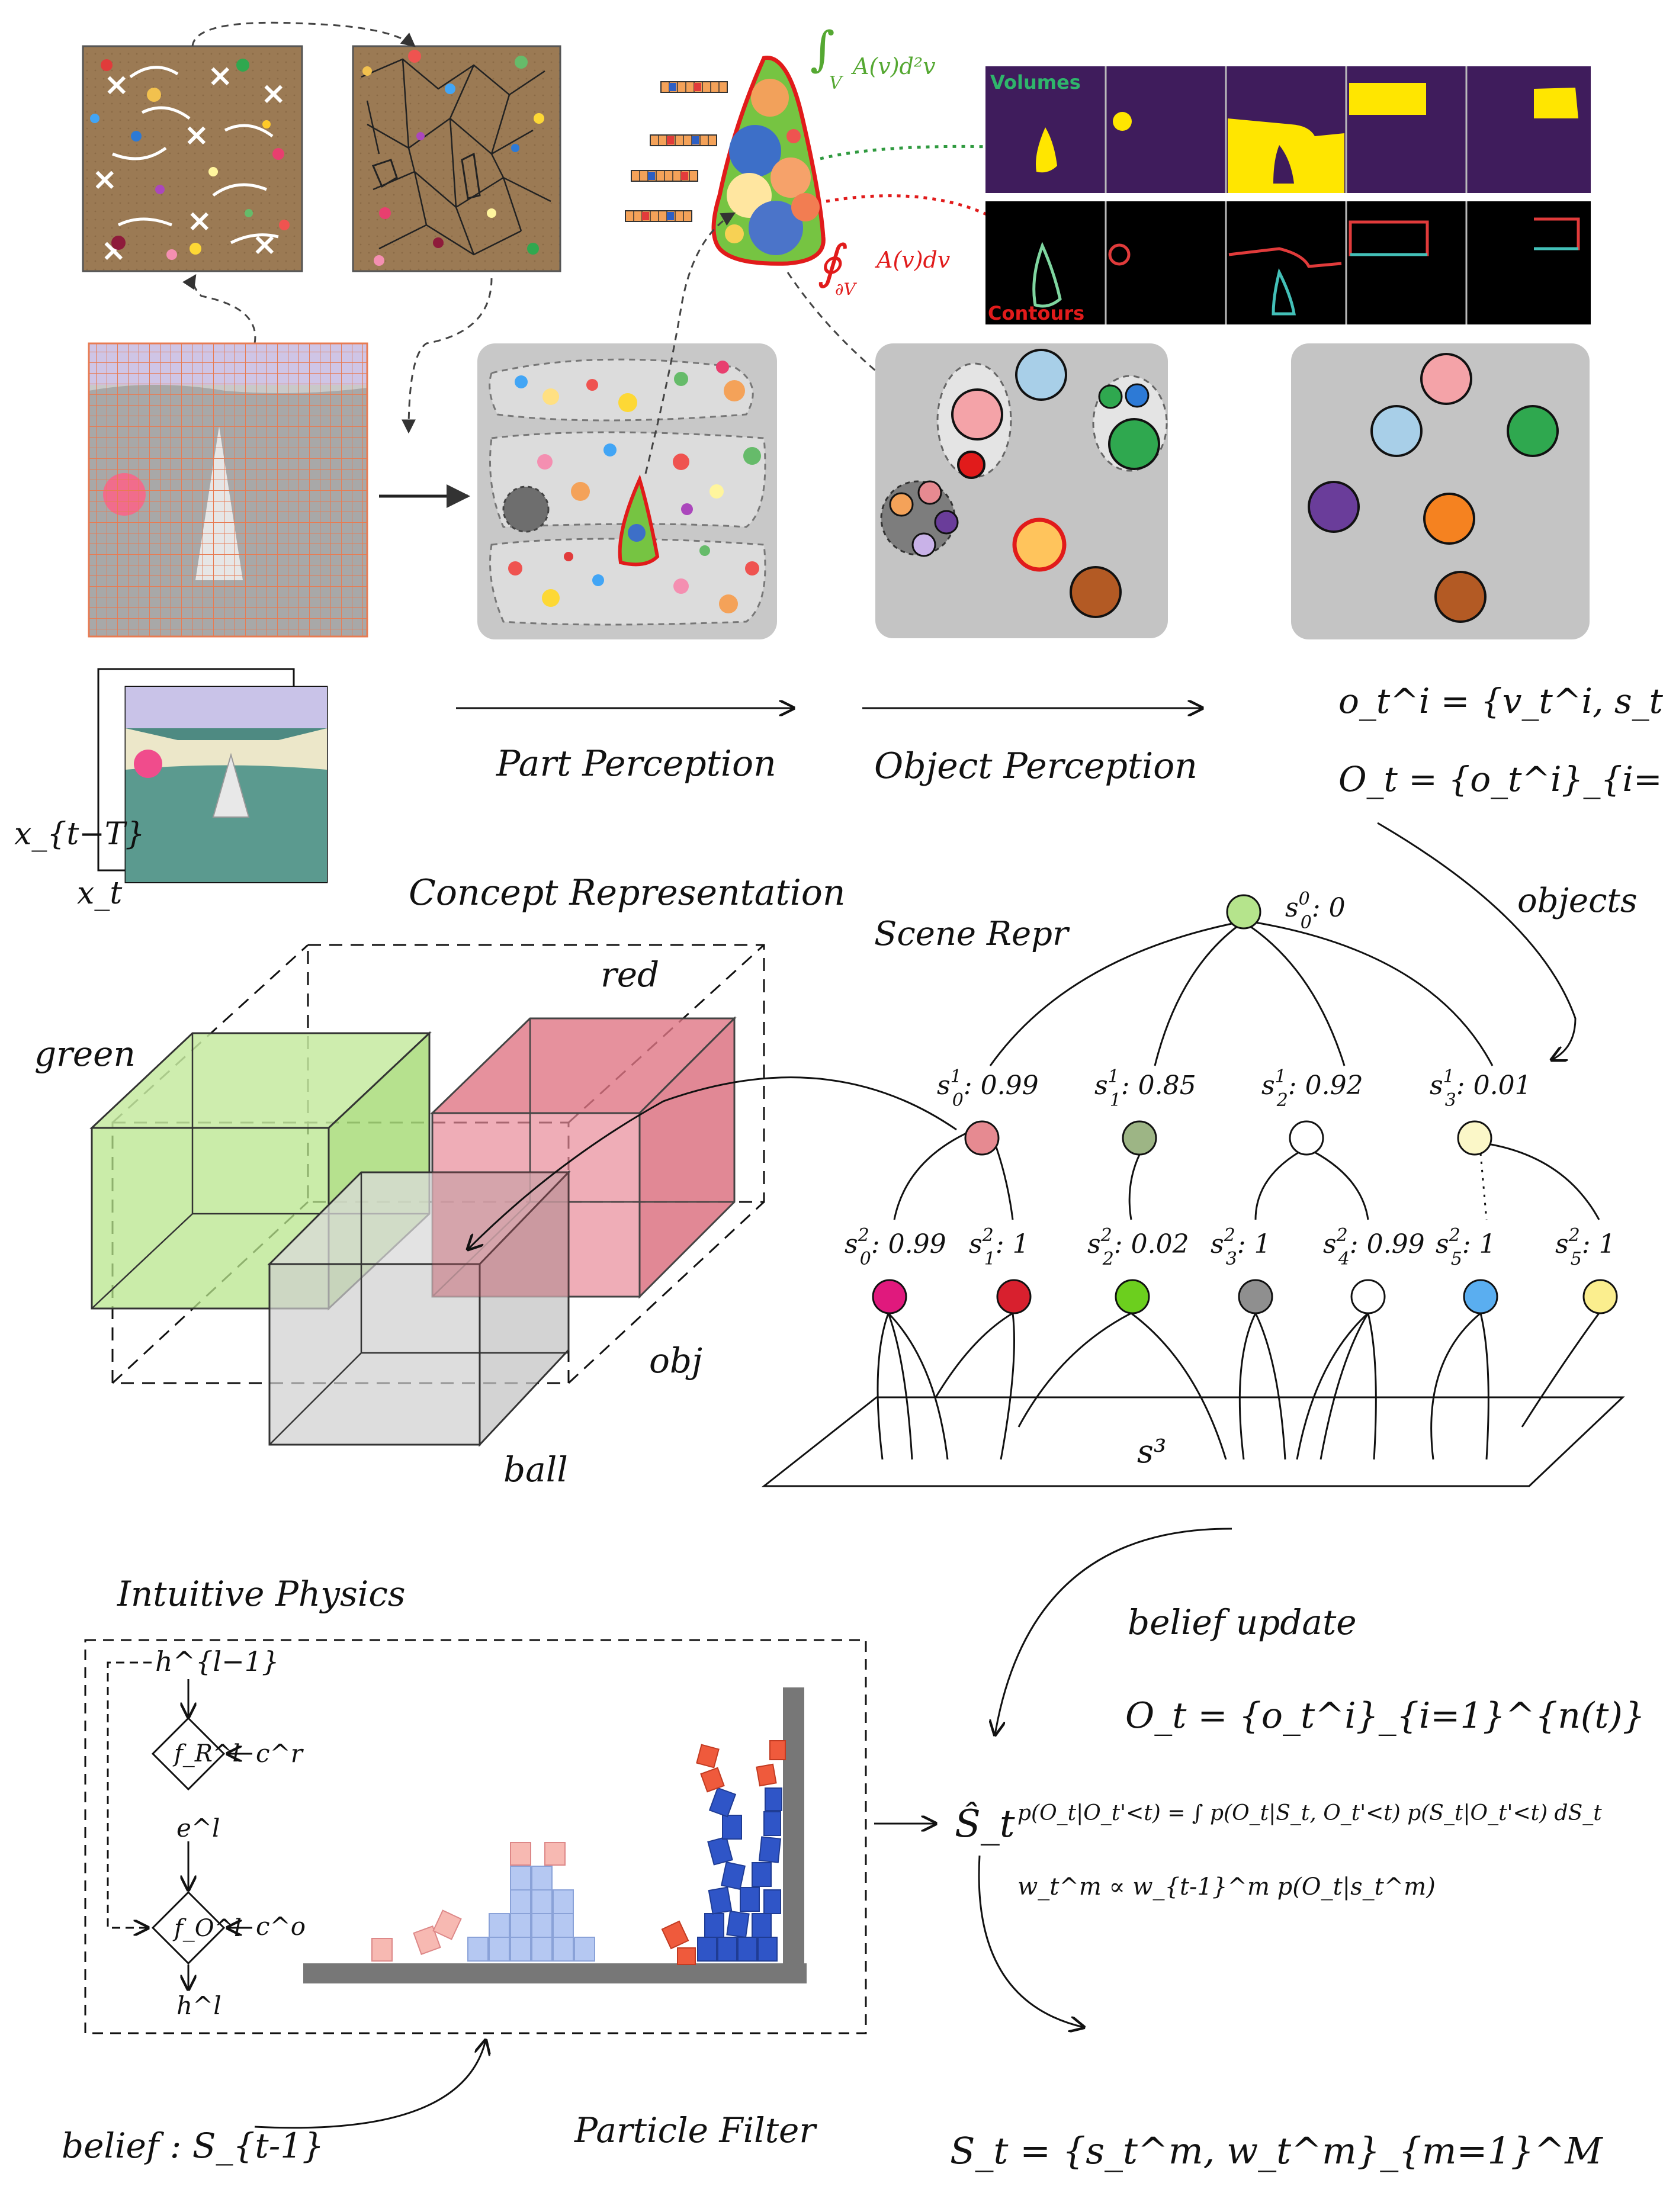 The image size is (1663, 2212). What do you see at coordinates (535, 1470) in the screenshot?
I see `svg-text: ball` at bounding box center [535, 1470].